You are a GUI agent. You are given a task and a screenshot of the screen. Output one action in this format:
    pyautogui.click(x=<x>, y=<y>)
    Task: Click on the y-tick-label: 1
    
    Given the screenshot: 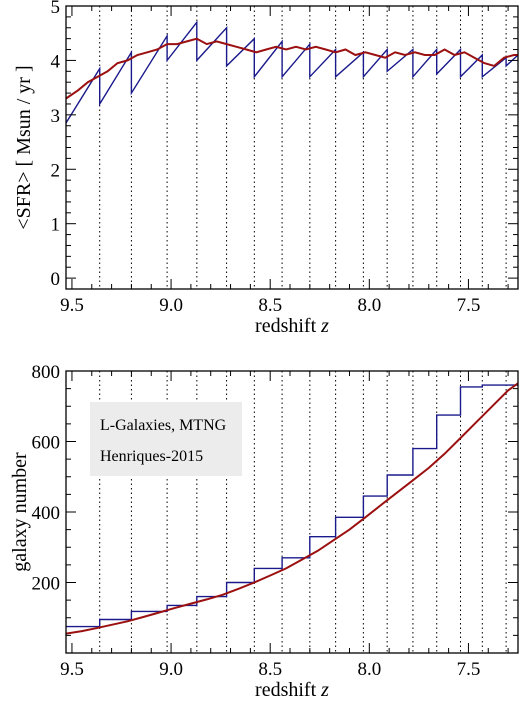 What is the action you would take?
    pyautogui.click(x=56, y=225)
    